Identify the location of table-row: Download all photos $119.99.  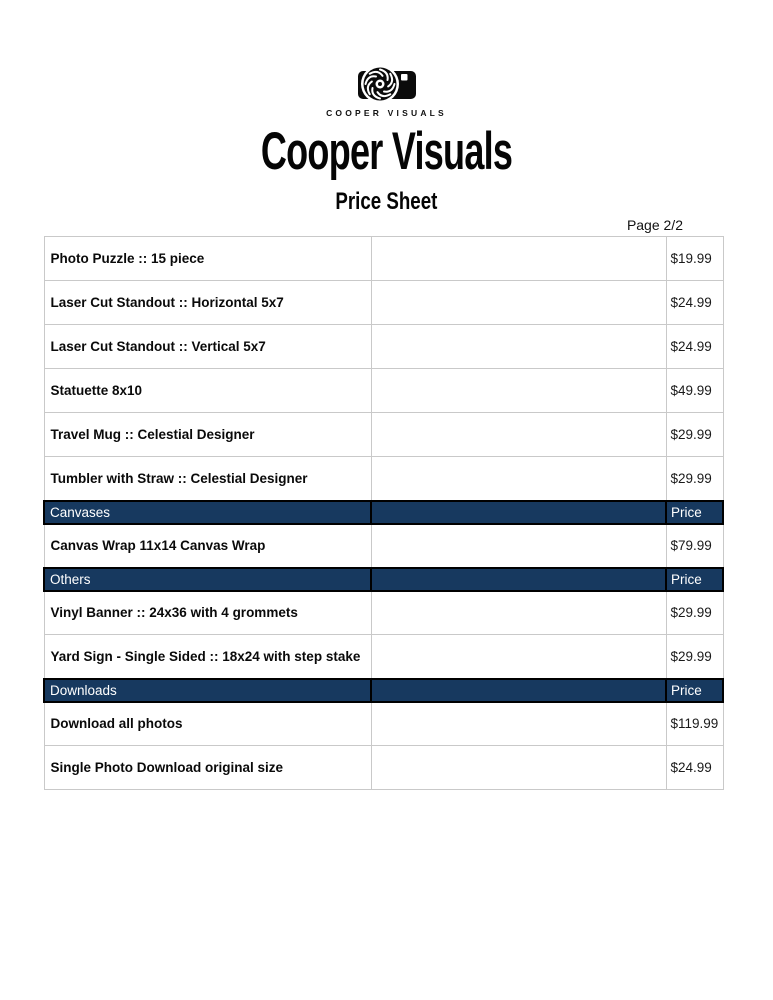
(383, 723).